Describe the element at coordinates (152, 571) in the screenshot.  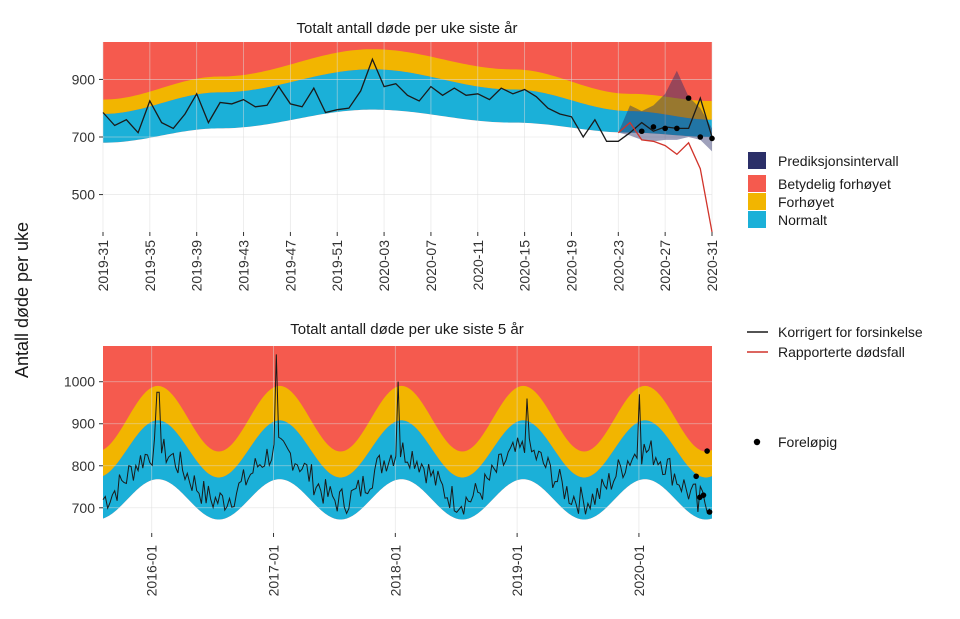
I see `panel2-xtick-label: 2016-01` at that location.